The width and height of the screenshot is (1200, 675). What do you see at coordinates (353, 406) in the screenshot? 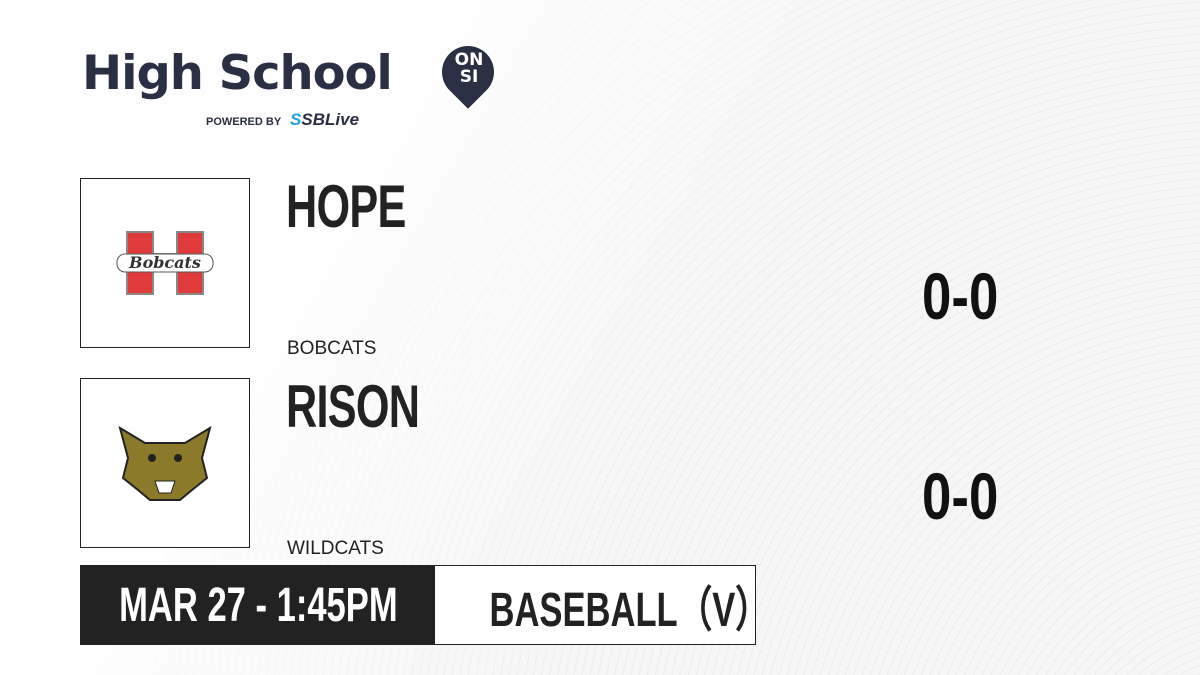
I see `team-name: RISON` at bounding box center [353, 406].